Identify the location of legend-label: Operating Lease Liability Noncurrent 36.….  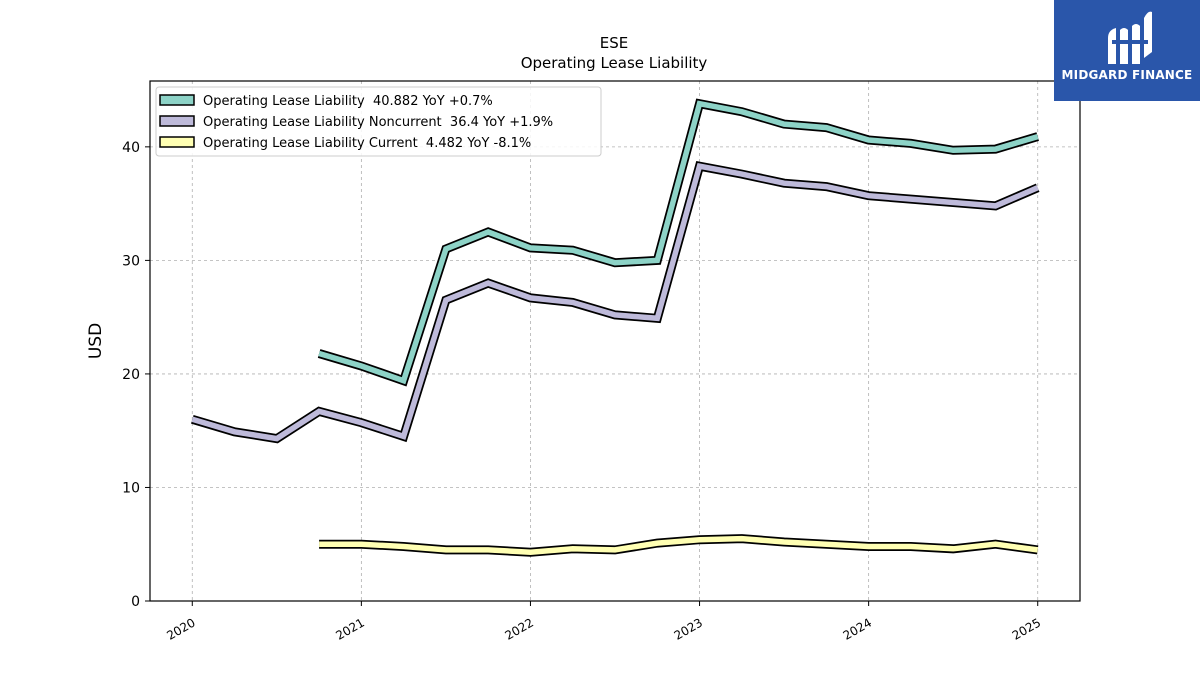
(378, 122).